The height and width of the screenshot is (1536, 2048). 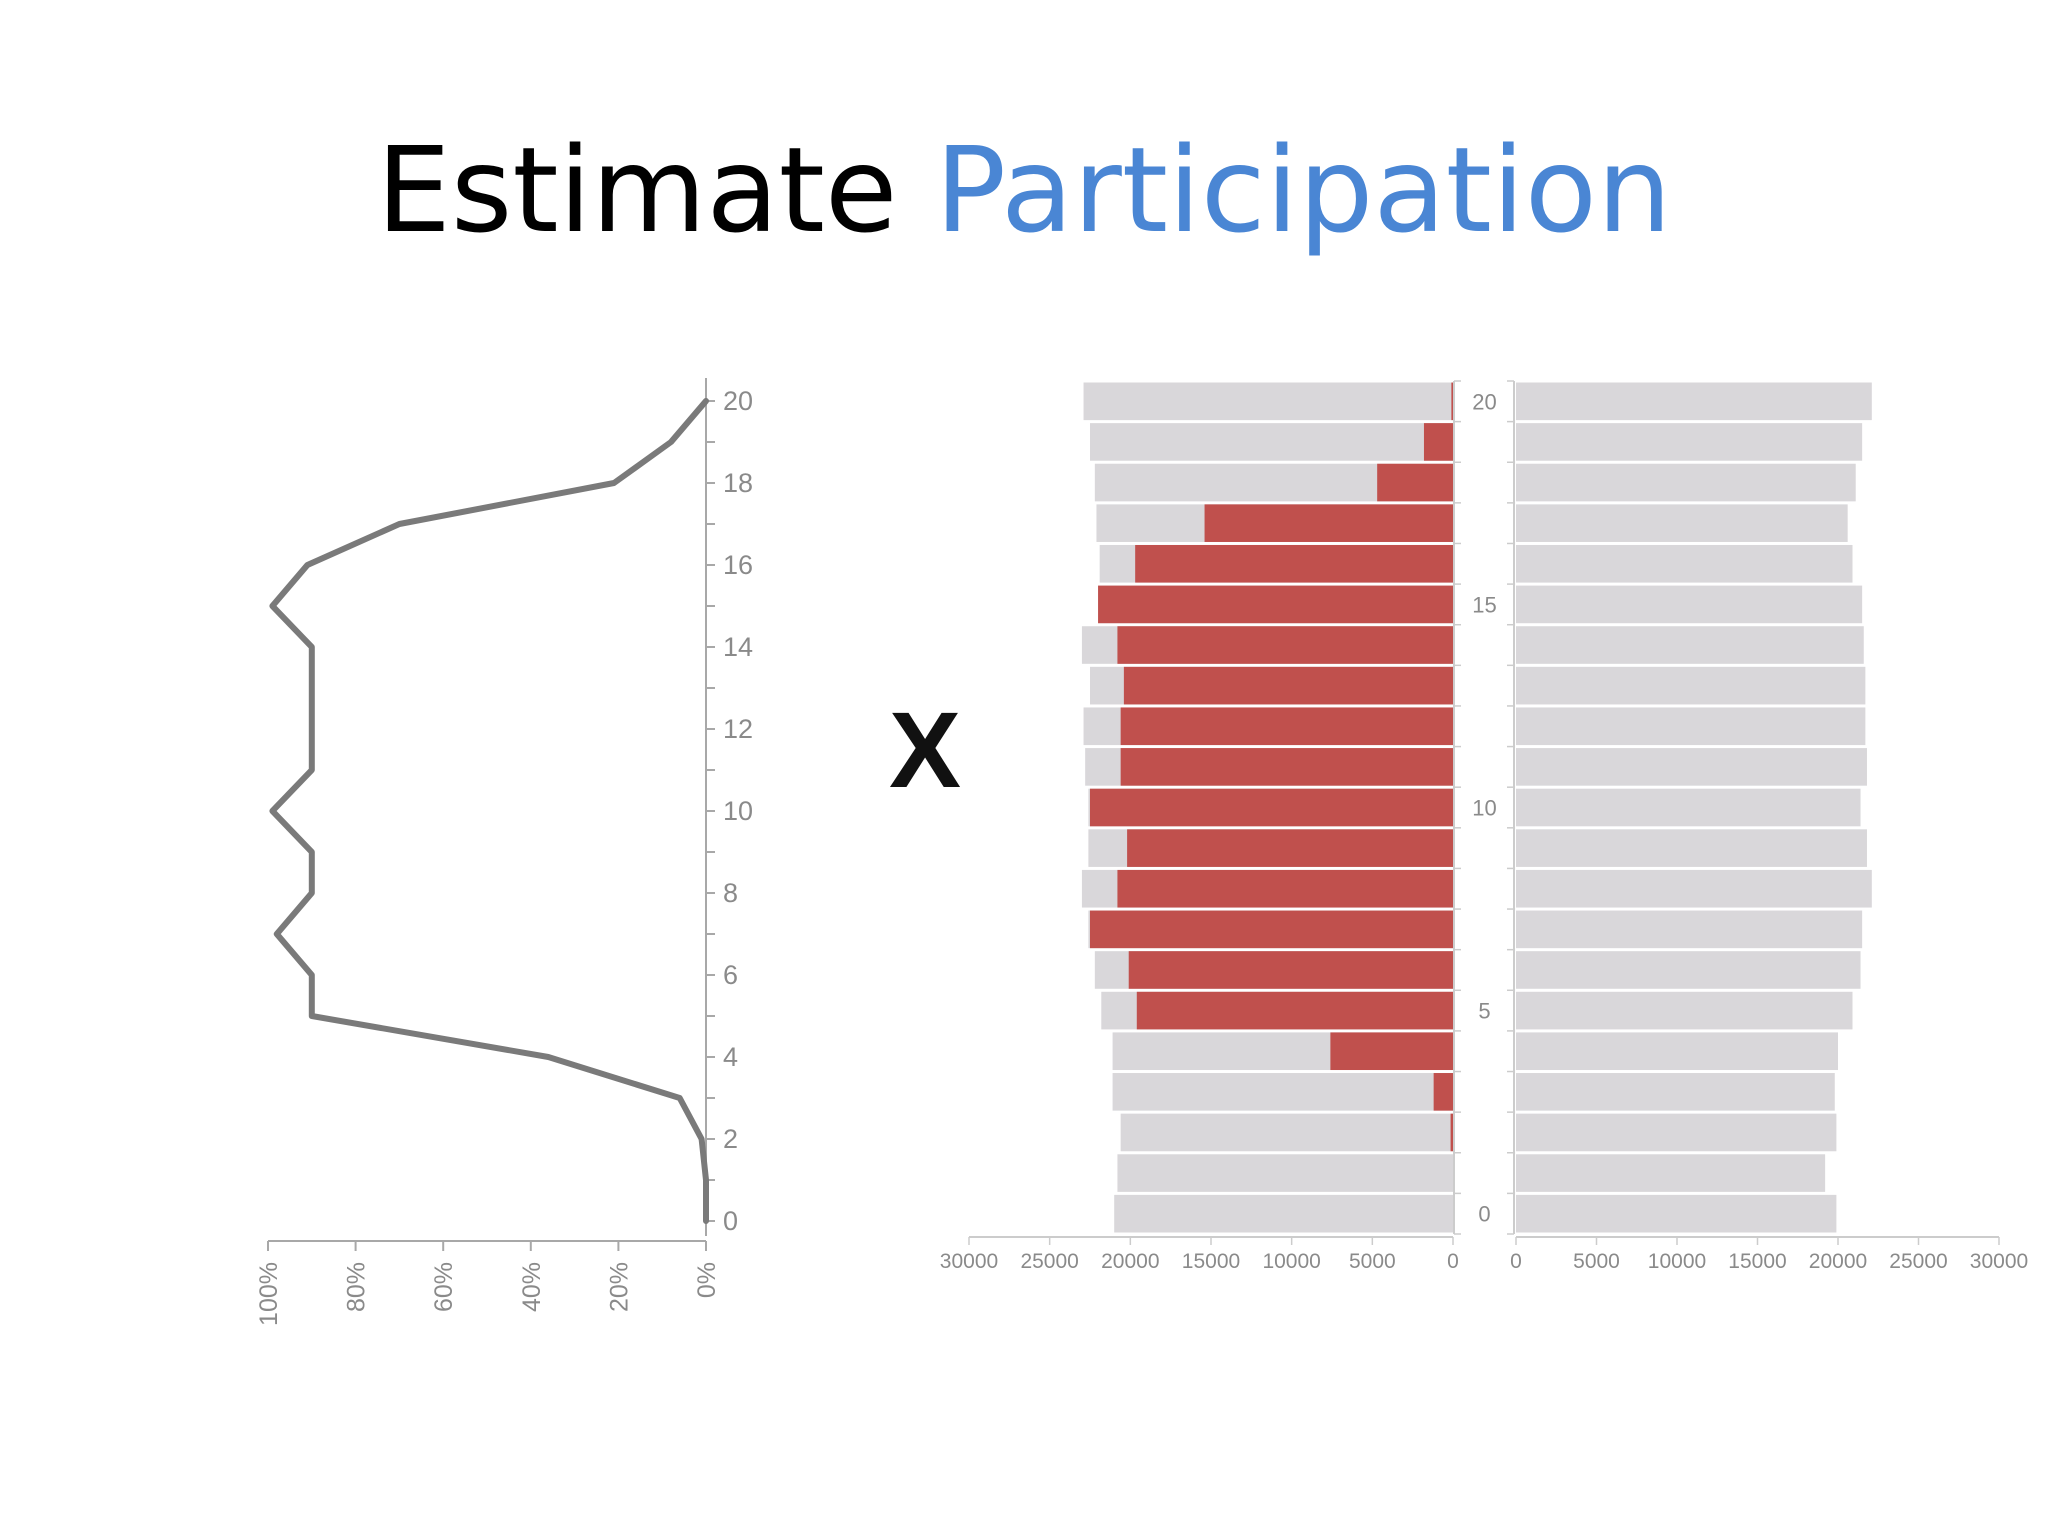 I want to click on y-tick-label: 0, so click(x=730, y=1221).